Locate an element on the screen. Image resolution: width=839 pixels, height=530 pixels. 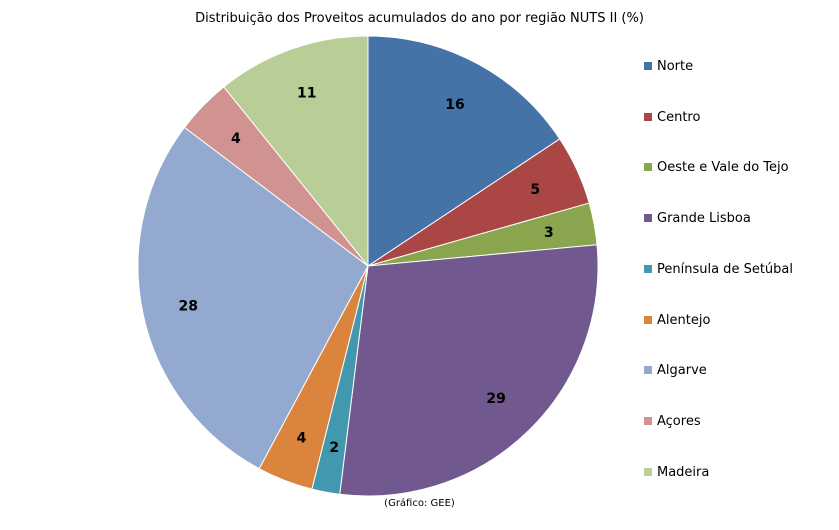
data-label-algarve: 28 is located at coordinates (188, 306).